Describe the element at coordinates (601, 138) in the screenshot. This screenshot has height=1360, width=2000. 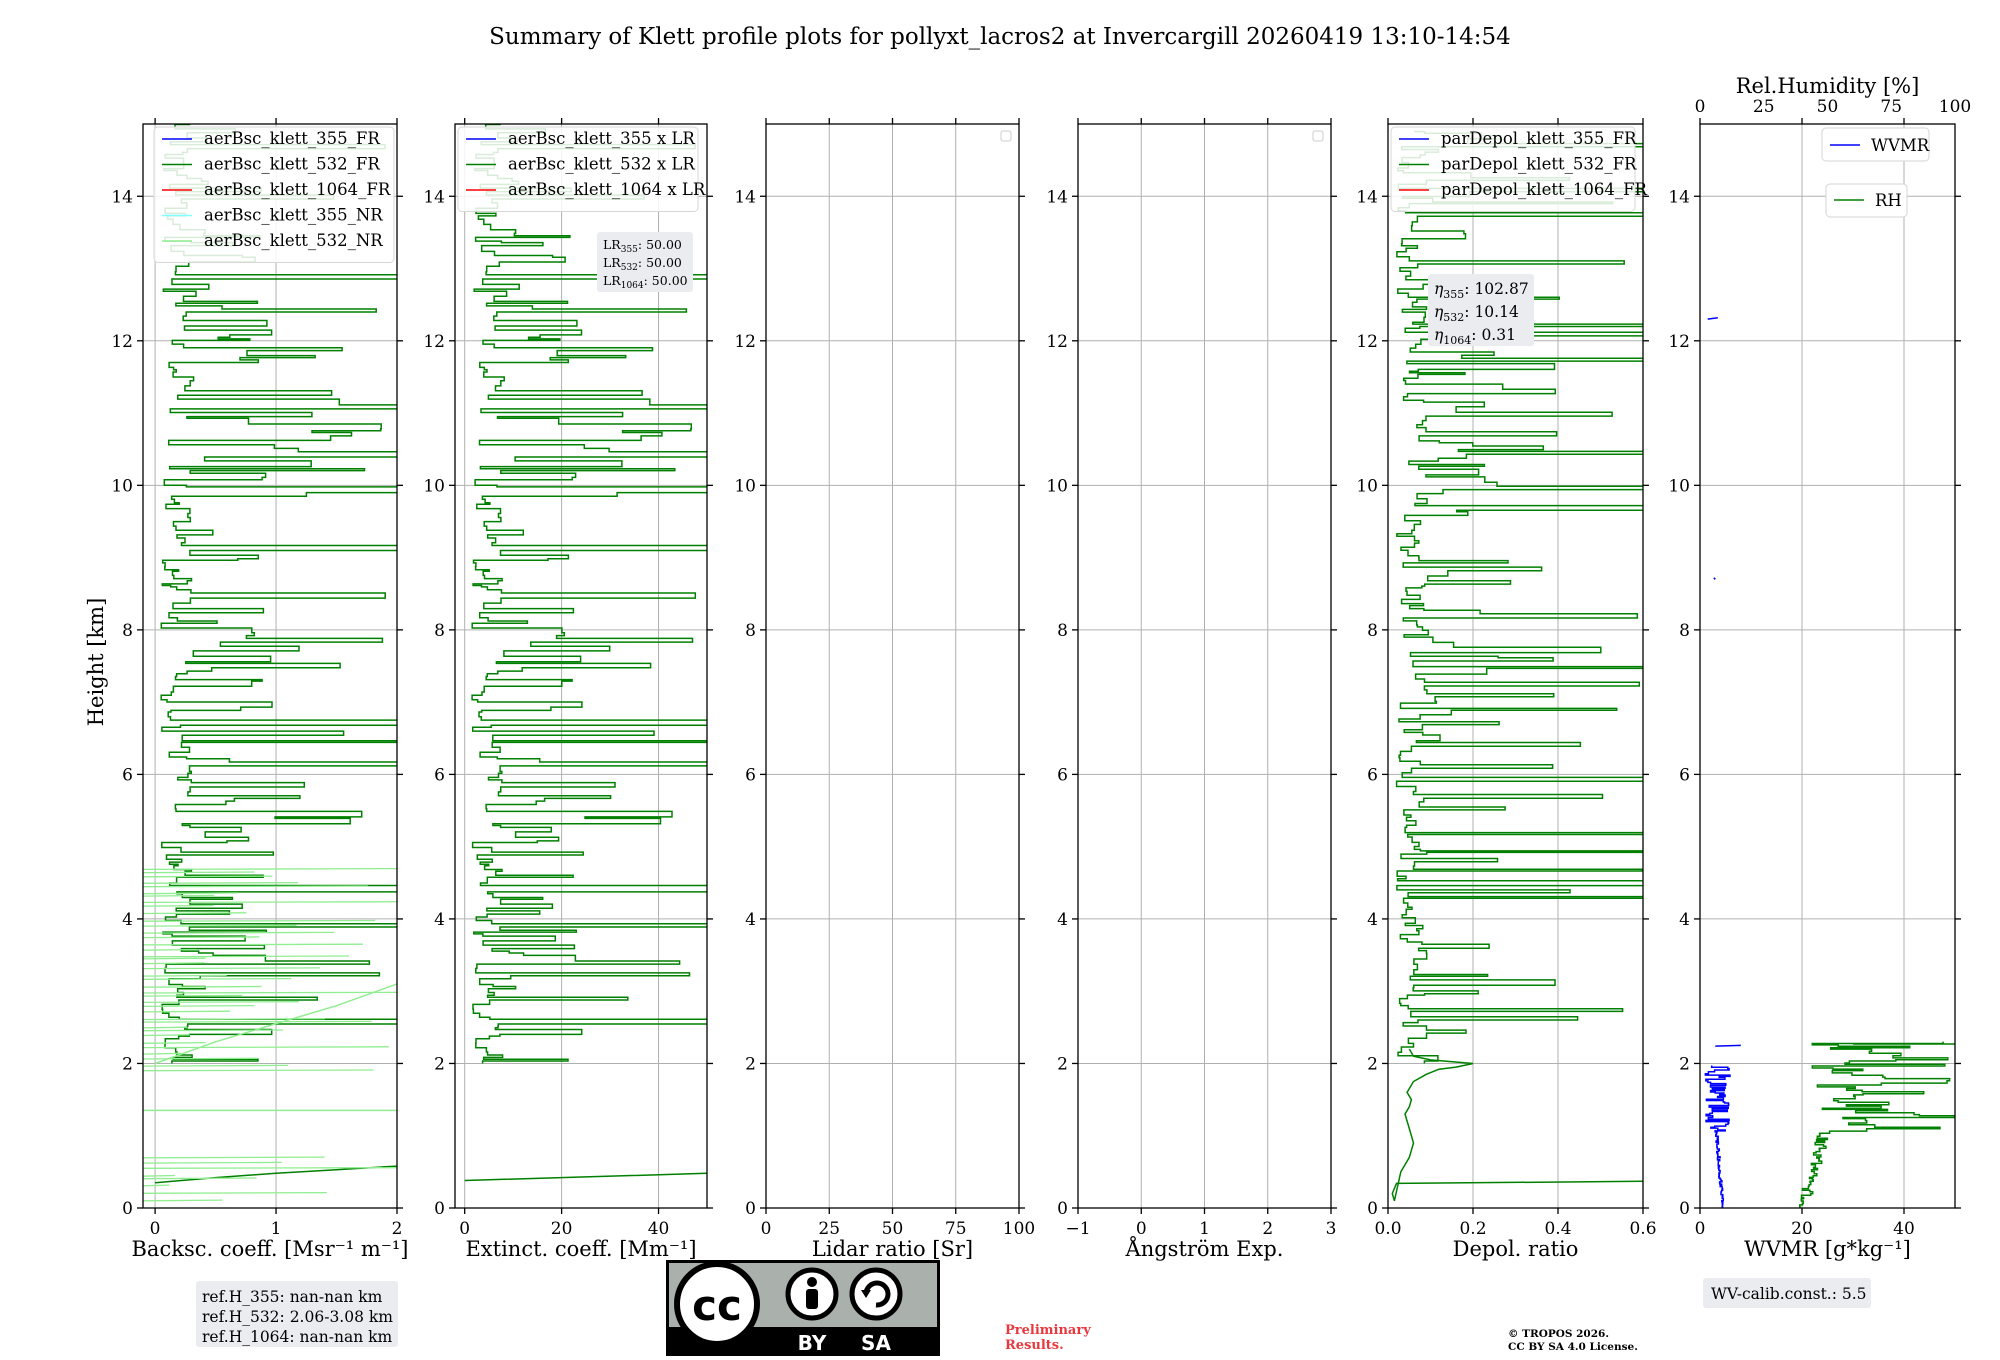
I see `legend-label: aerBsc_klett_355 x LR` at that location.